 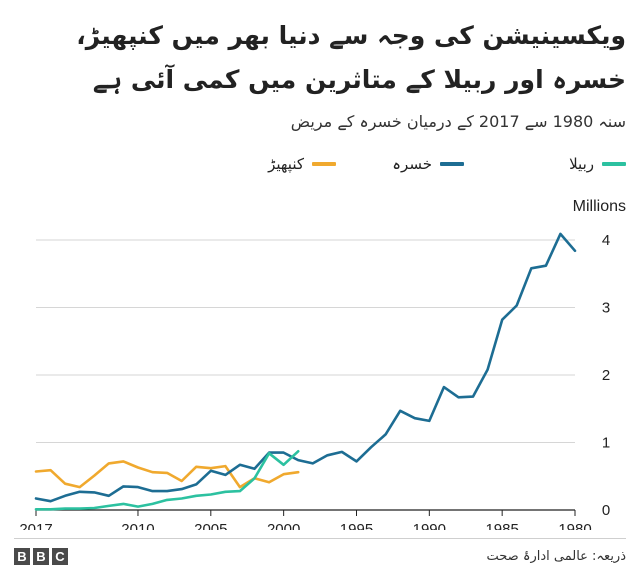 What do you see at coordinates (458, 121) in the screenshot?
I see `chart-subtitle: سنہ 1980 سے 2017 کے درمیان خسرہ کے مریض` at bounding box center [458, 121].